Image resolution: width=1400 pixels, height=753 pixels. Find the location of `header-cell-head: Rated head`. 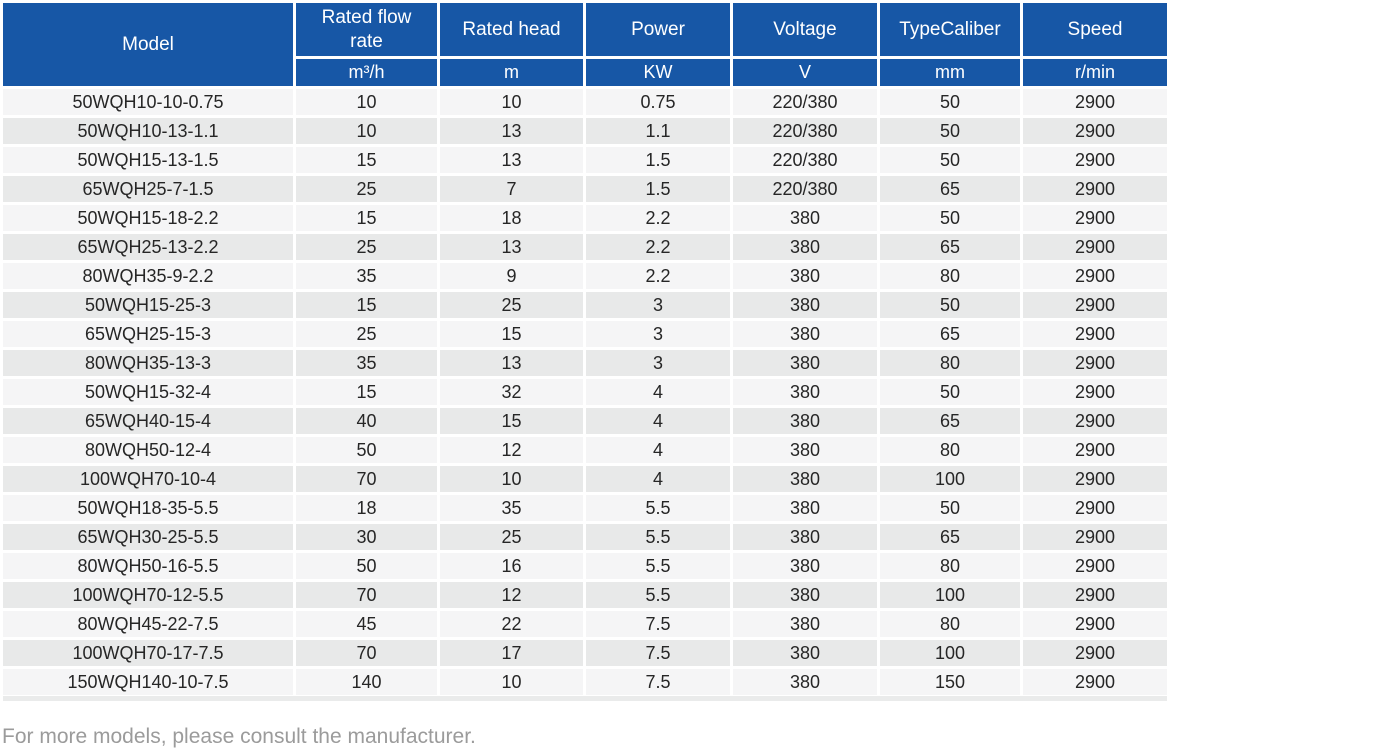

header-cell-head: Rated head is located at coordinates (511, 29).